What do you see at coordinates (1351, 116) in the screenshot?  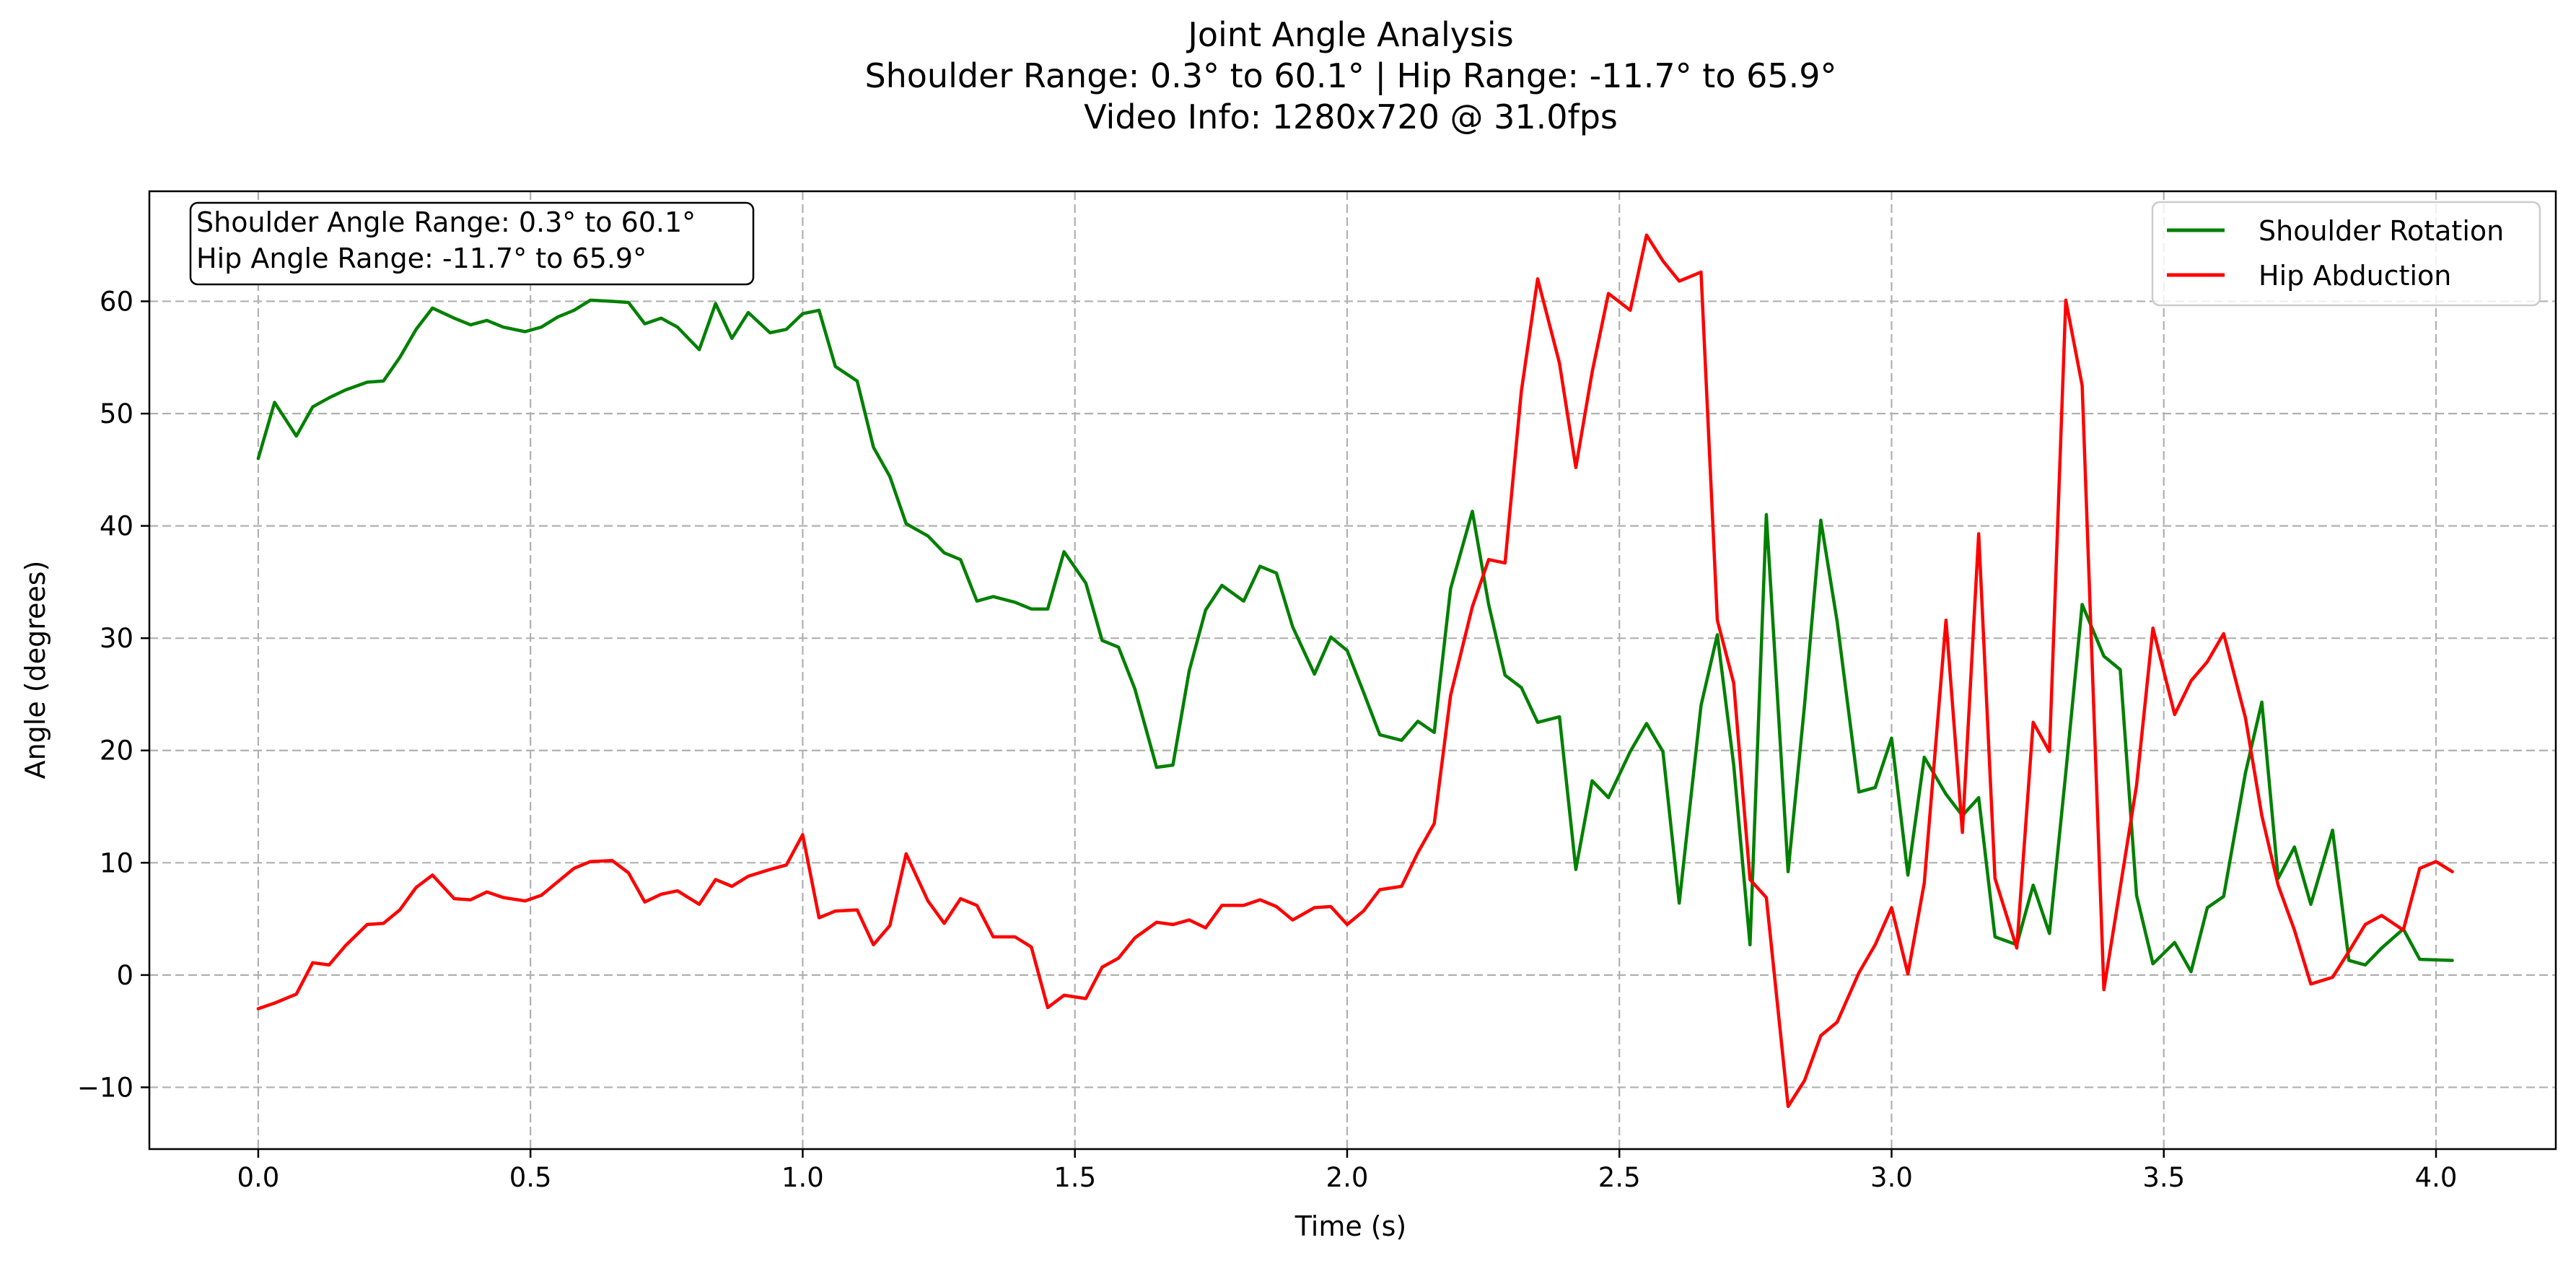 I see `chart-subtitle-video-info: Video Info: 1280x720 @ 31.0fps` at bounding box center [1351, 116].